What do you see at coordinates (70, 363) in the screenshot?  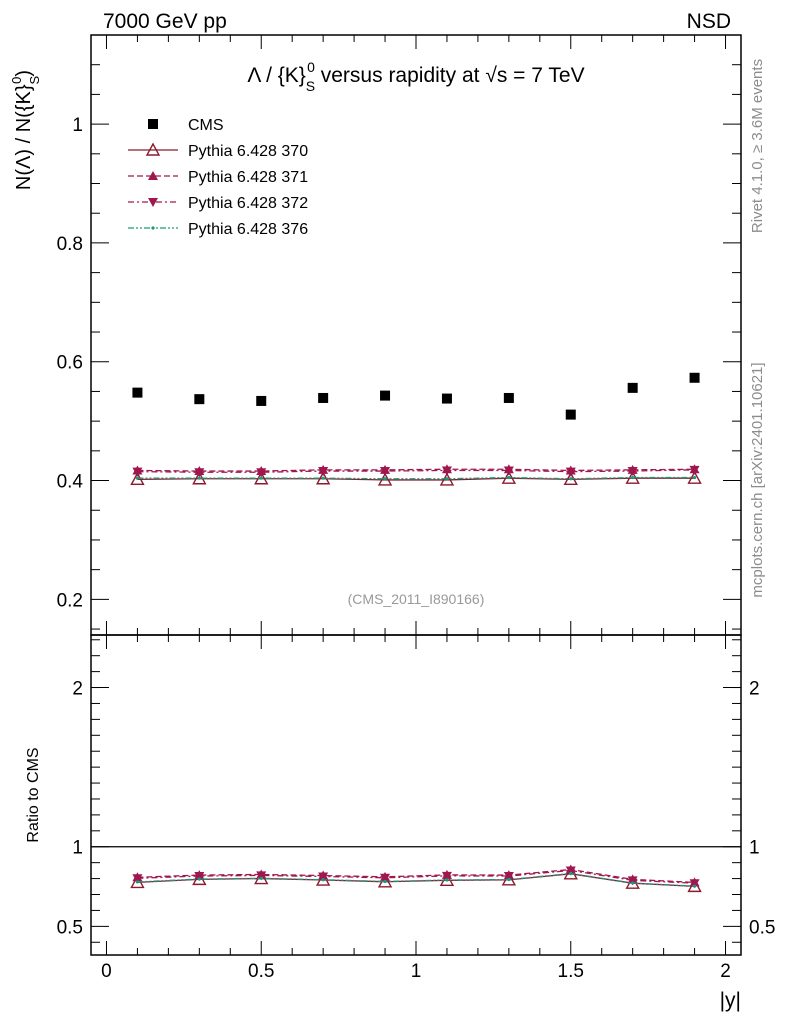 I see `main-ytick-label: 0.6` at bounding box center [70, 363].